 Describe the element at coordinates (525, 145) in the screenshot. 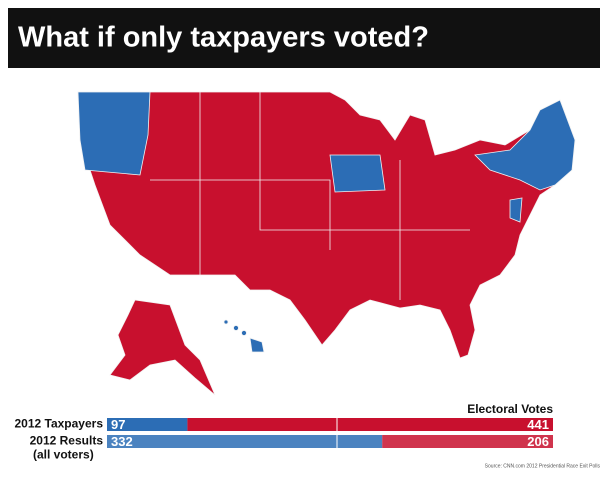

I see `northeast` at that location.